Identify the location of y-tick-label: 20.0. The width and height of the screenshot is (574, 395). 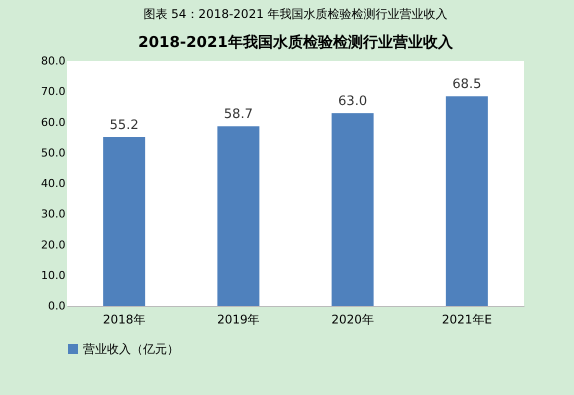
(53, 245).